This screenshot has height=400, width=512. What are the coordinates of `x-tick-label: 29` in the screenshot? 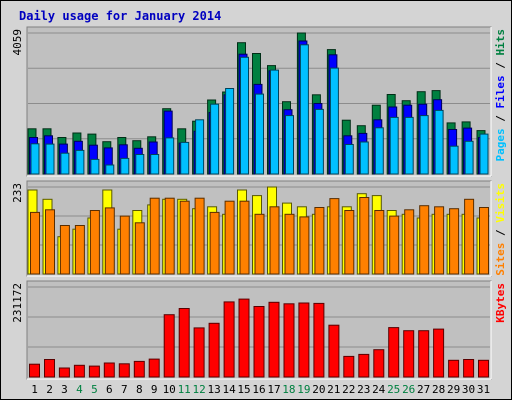 It's located at (453, 389).